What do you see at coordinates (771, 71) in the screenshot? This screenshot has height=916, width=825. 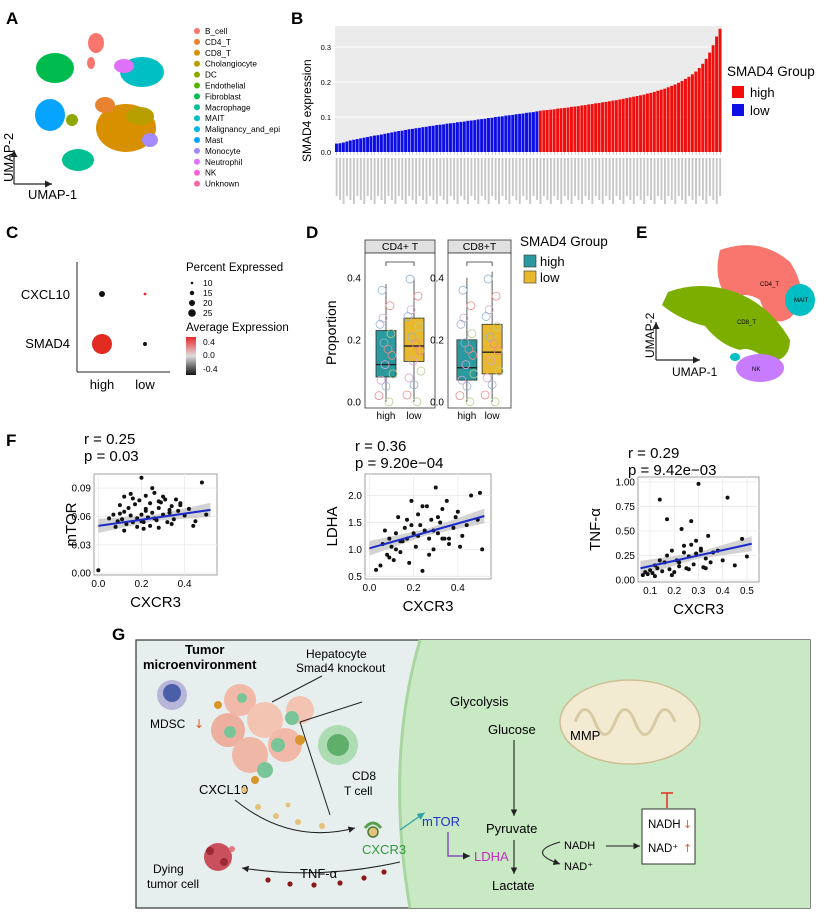 I see `bar-legend-title: SMAD4 Group` at bounding box center [771, 71].